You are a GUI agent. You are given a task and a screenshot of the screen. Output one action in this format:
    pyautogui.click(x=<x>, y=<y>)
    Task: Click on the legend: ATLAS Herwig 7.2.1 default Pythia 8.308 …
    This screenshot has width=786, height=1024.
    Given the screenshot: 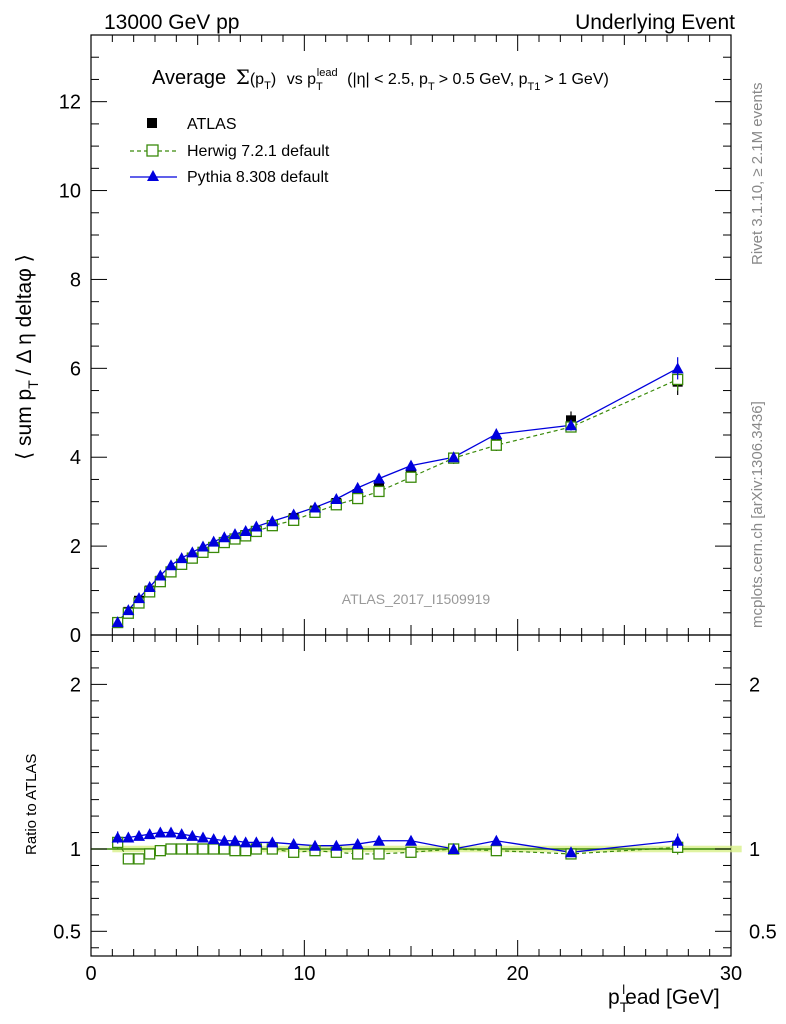 What is the action you would take?
    pyautogui.click(x=230, y=151)
    